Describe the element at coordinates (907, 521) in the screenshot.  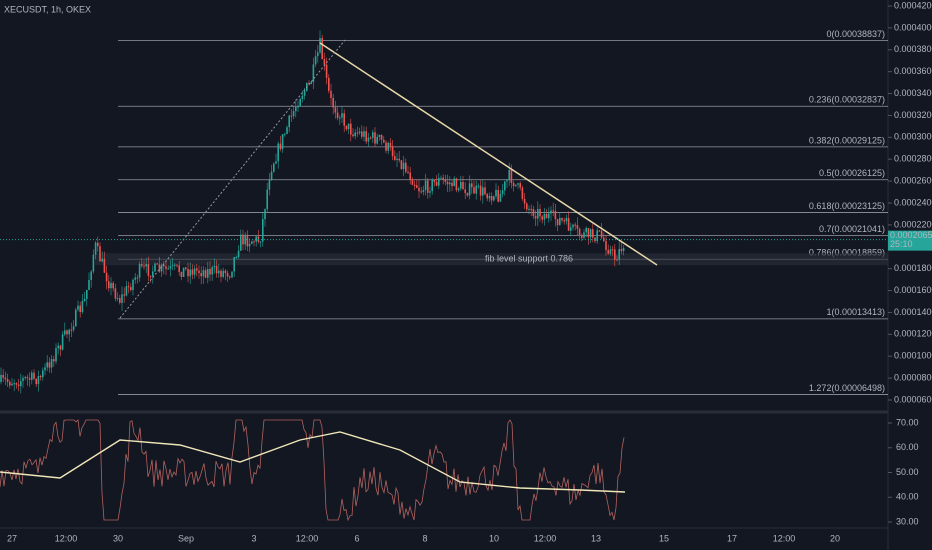
I see `rsi-tick-label: 30.00` at that location.